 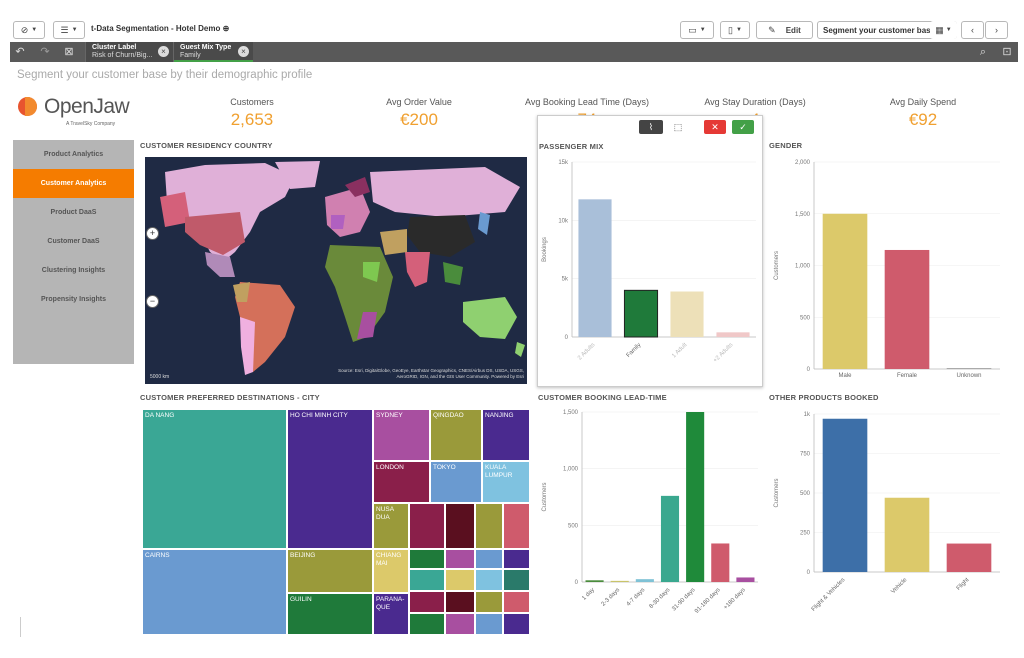 What do you see at coordinates (506, 435) in the screenshot?
I see `treemap-cell: NANJING` at bounding box center [506, 435].